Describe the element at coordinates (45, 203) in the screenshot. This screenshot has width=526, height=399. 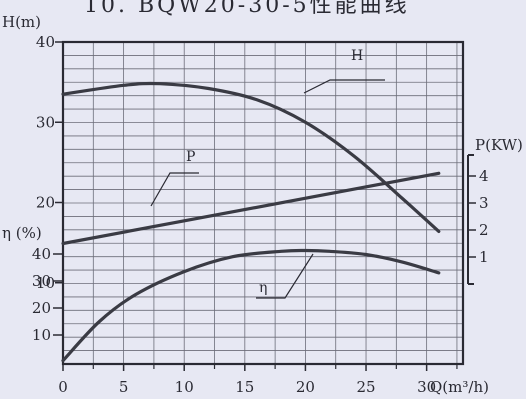
I see `head-tick-label: 20` at that location.